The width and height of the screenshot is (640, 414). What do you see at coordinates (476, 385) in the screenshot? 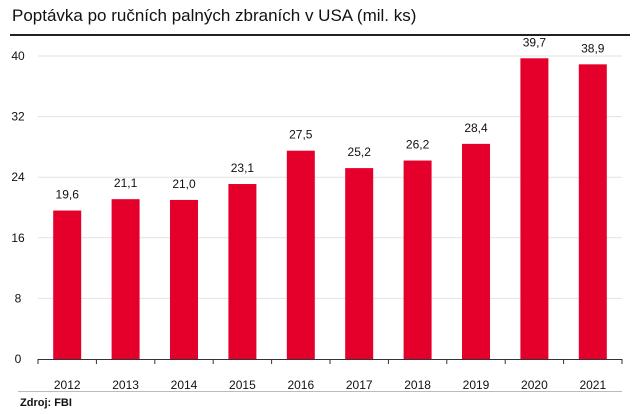
I see `x-tick-label: 2019` at bounding box center [476, 385].